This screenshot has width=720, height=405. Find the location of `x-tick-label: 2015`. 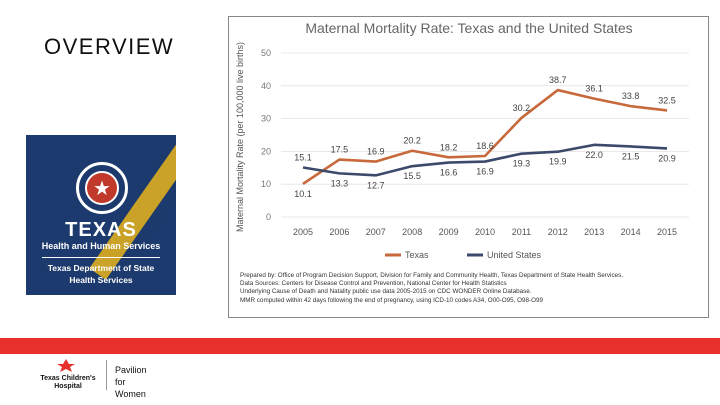

x-tick-label: 2015 is located at coordinates (667, 232).